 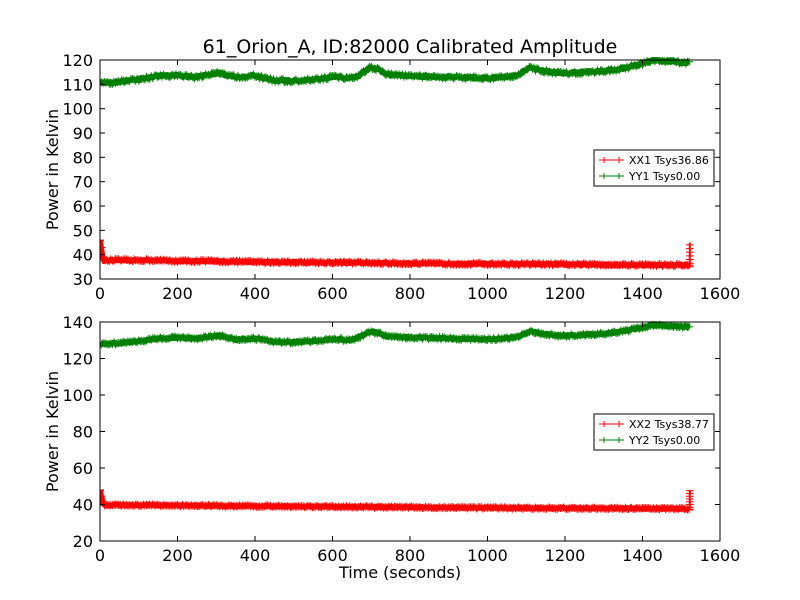 I want to click on series-yy2, so click(x=396, y=334).